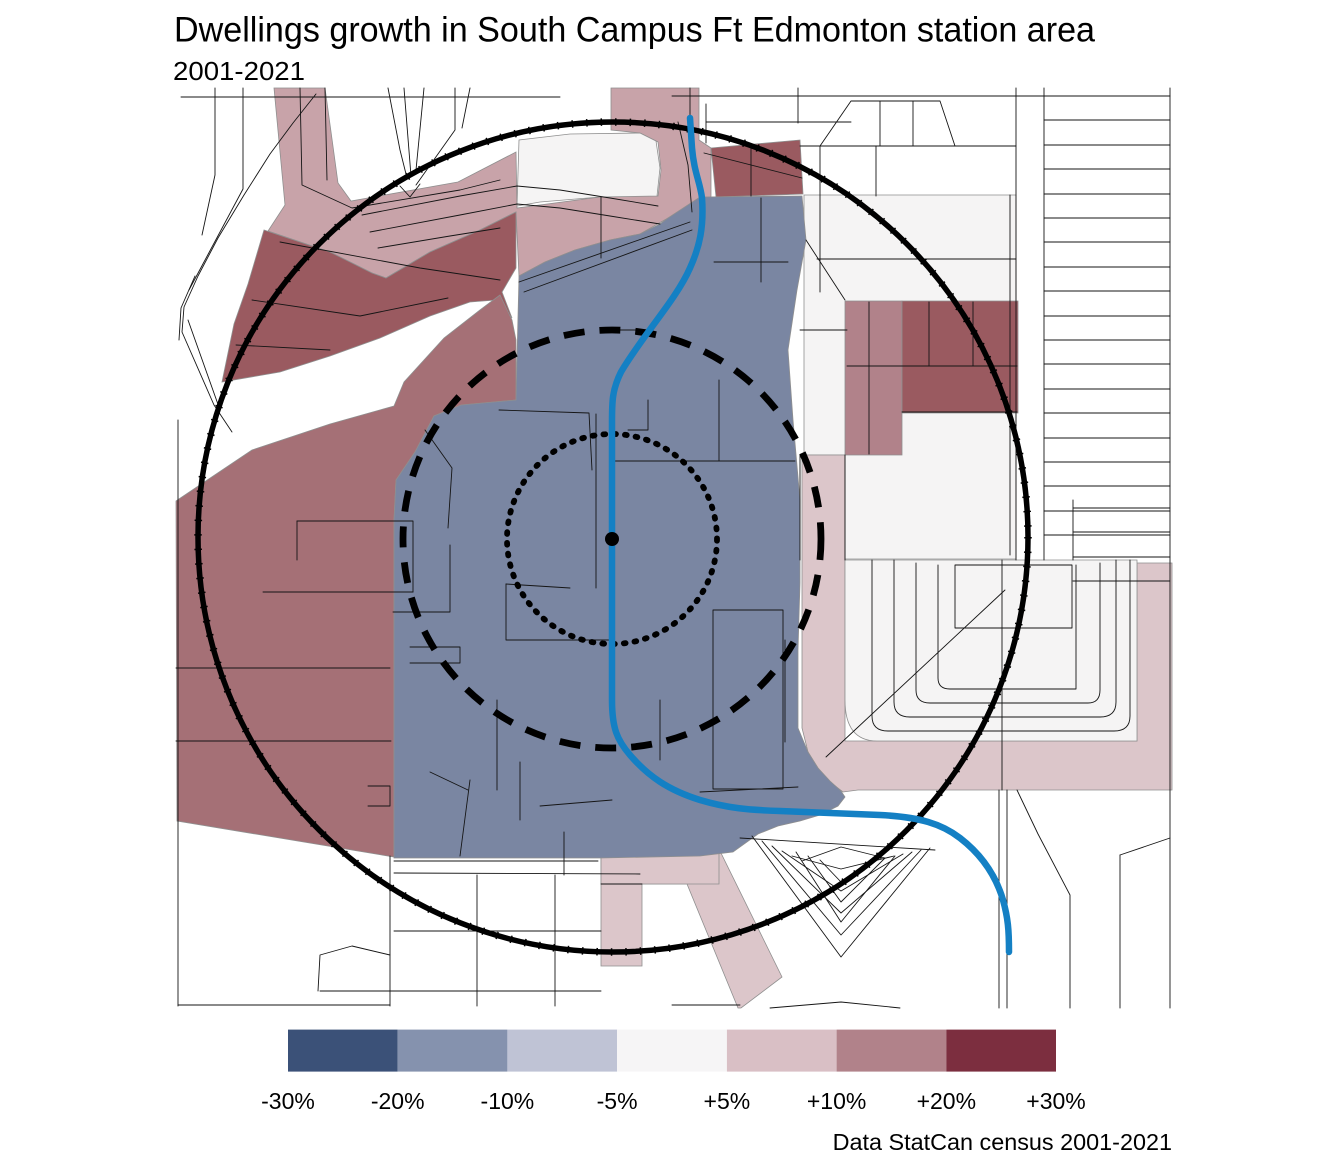  I want to click on svg-text: +10%, so click(836, 1101).